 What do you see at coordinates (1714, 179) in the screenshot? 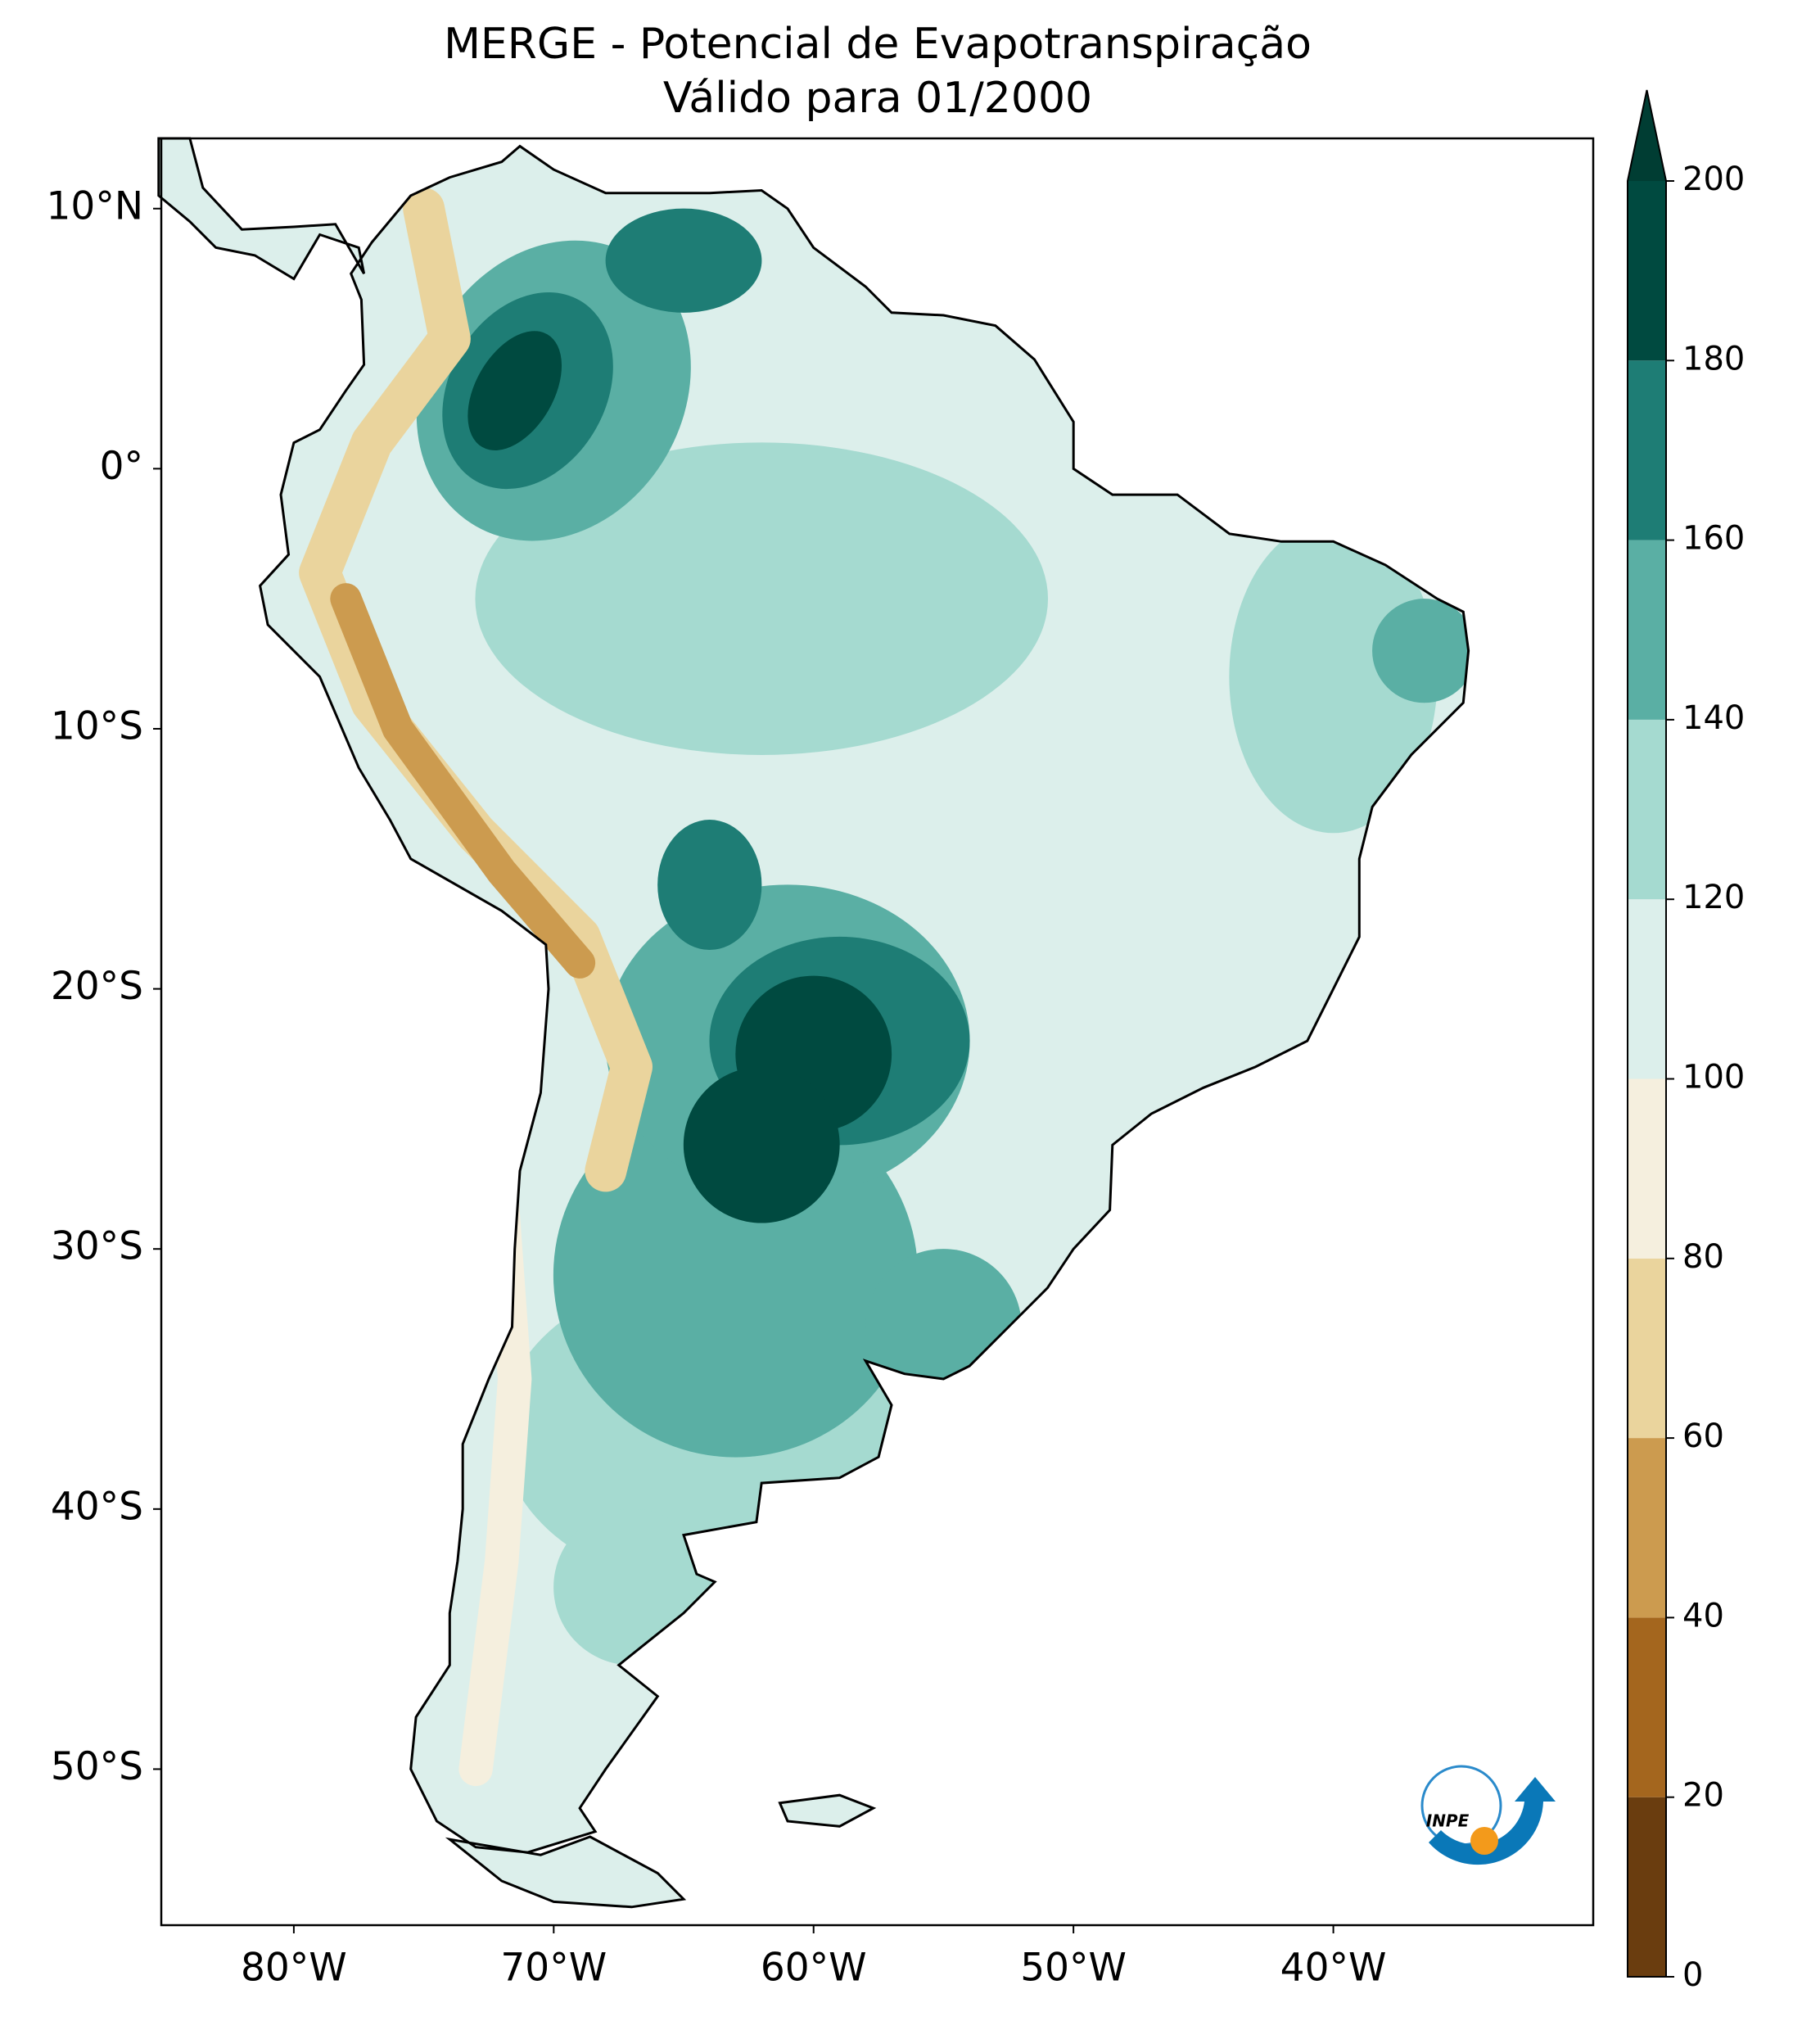
I see `colorbar-tick-label: 200` at bounding box center [1714, 179].